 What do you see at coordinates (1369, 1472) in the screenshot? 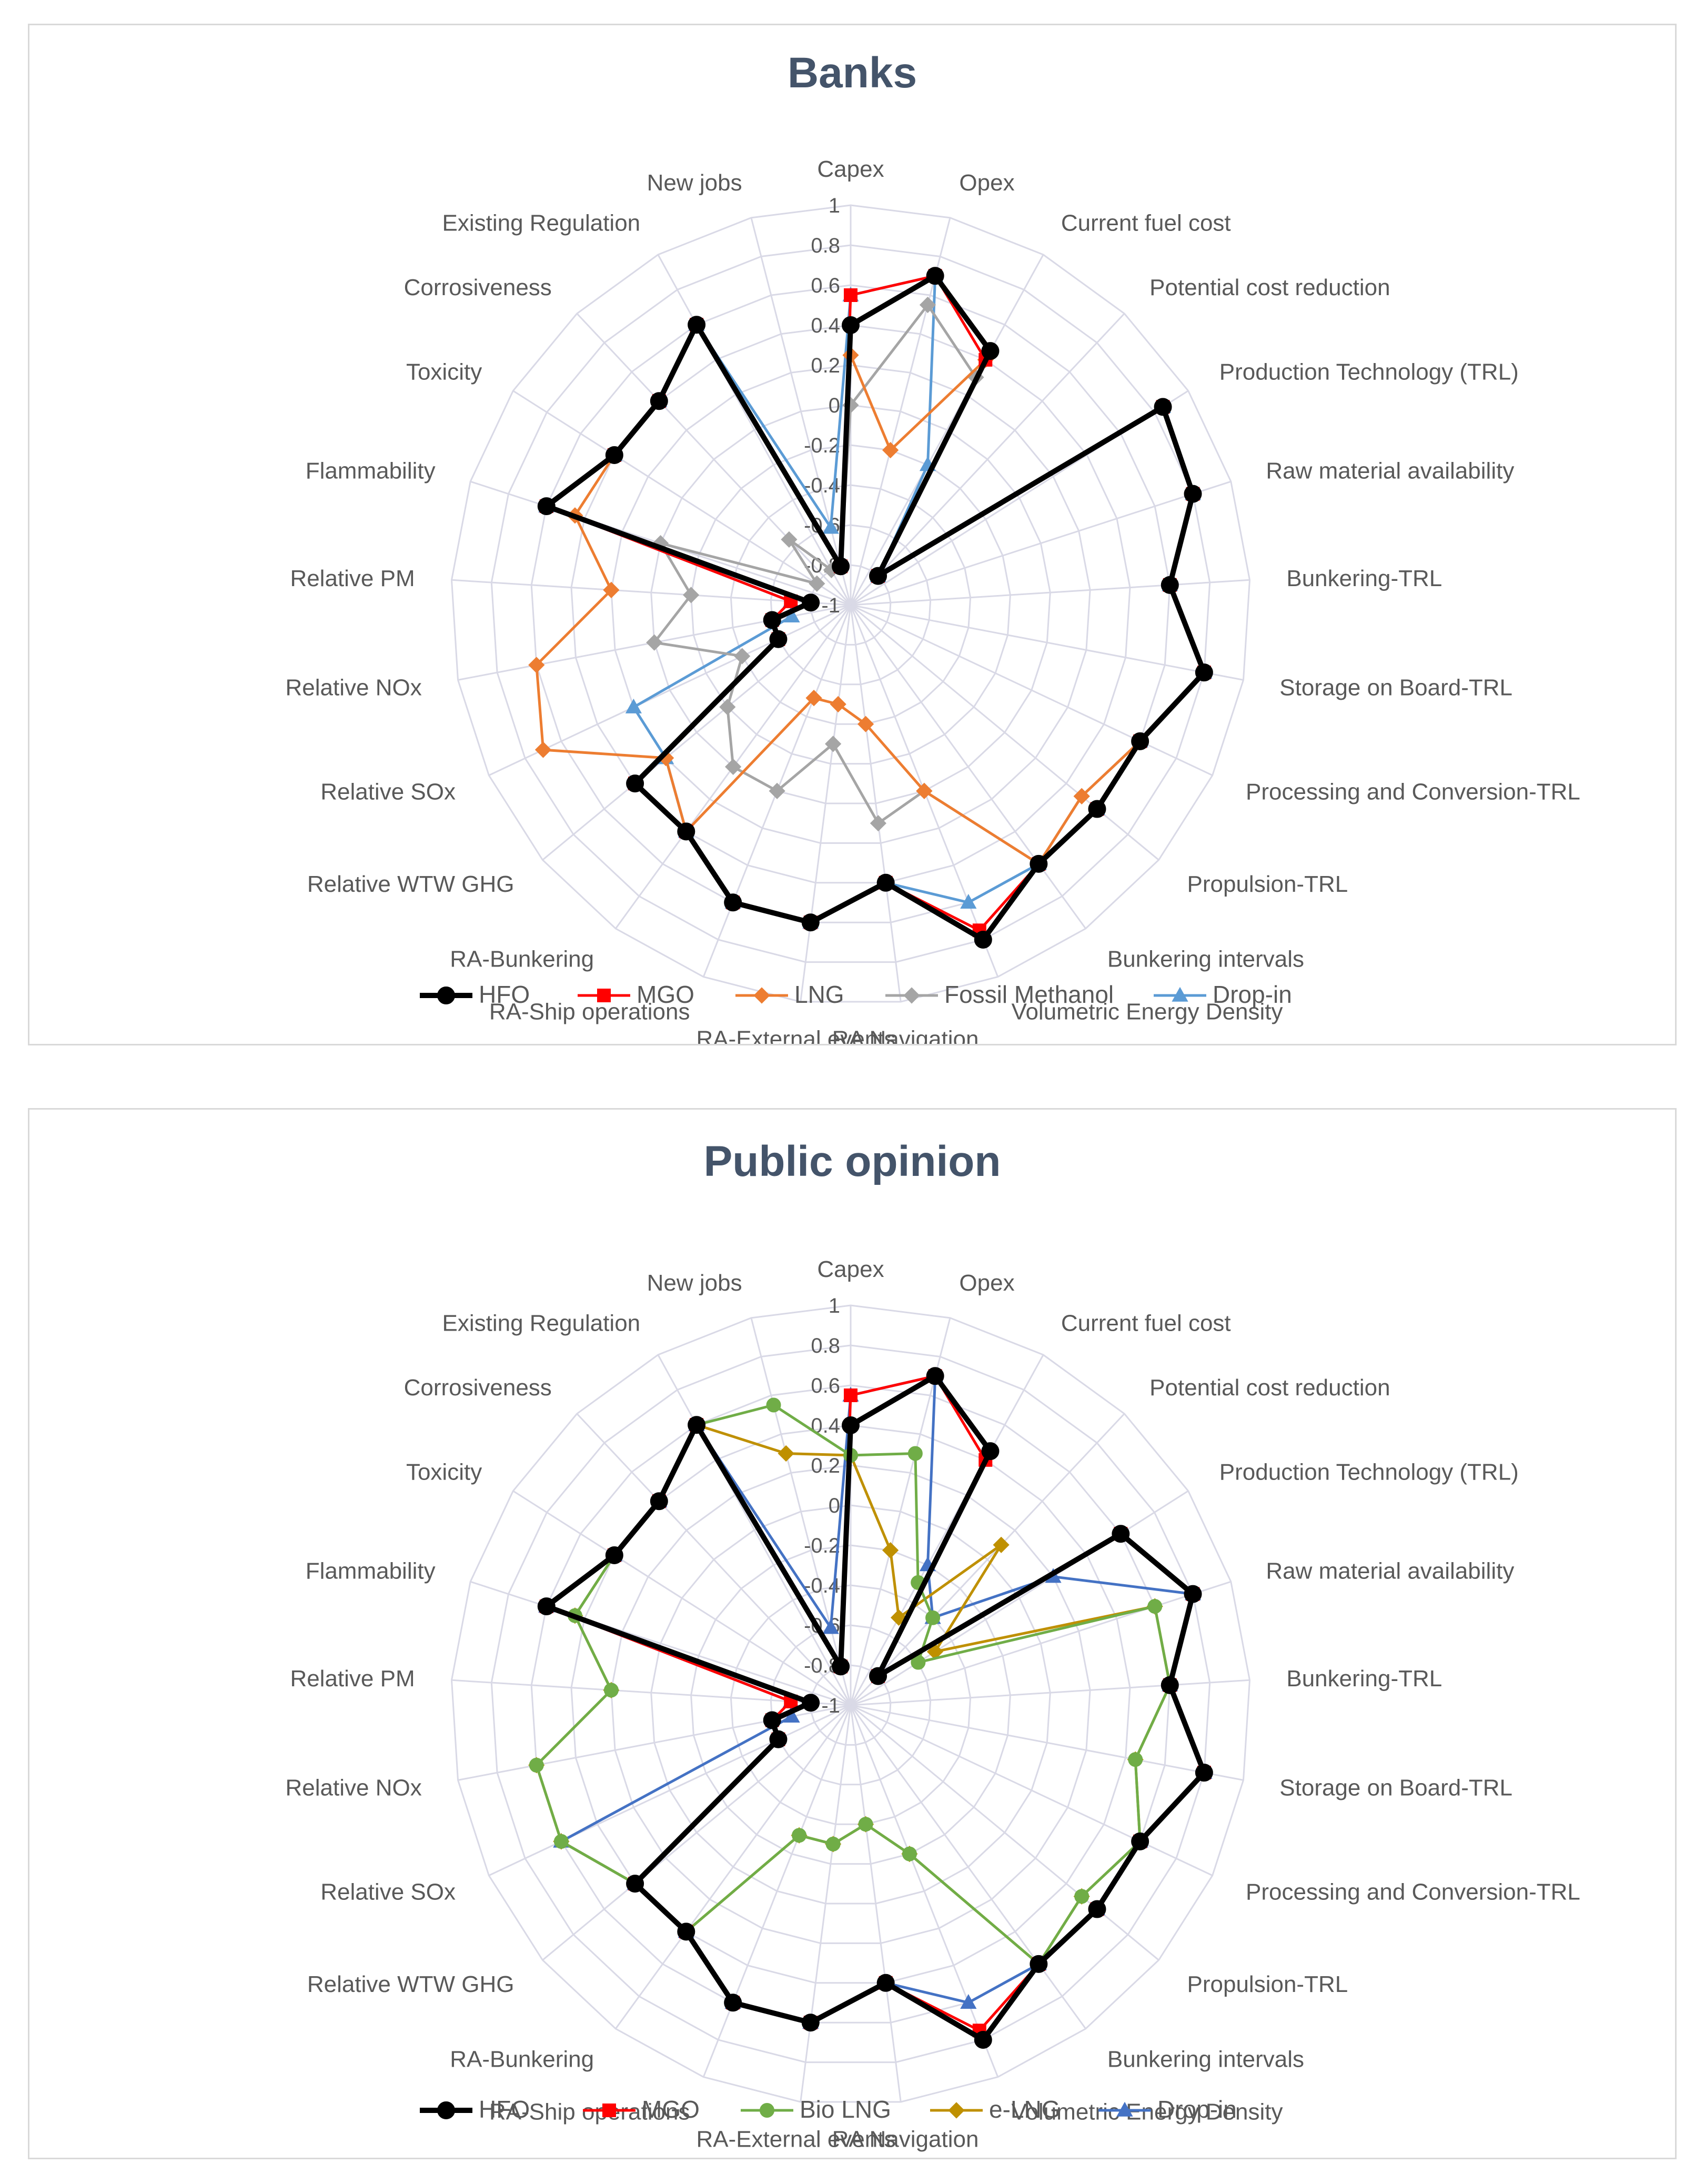
I see `category-label-production-technology-trl: Production Technology (TRL)` at bounding box center [1369, 1472].